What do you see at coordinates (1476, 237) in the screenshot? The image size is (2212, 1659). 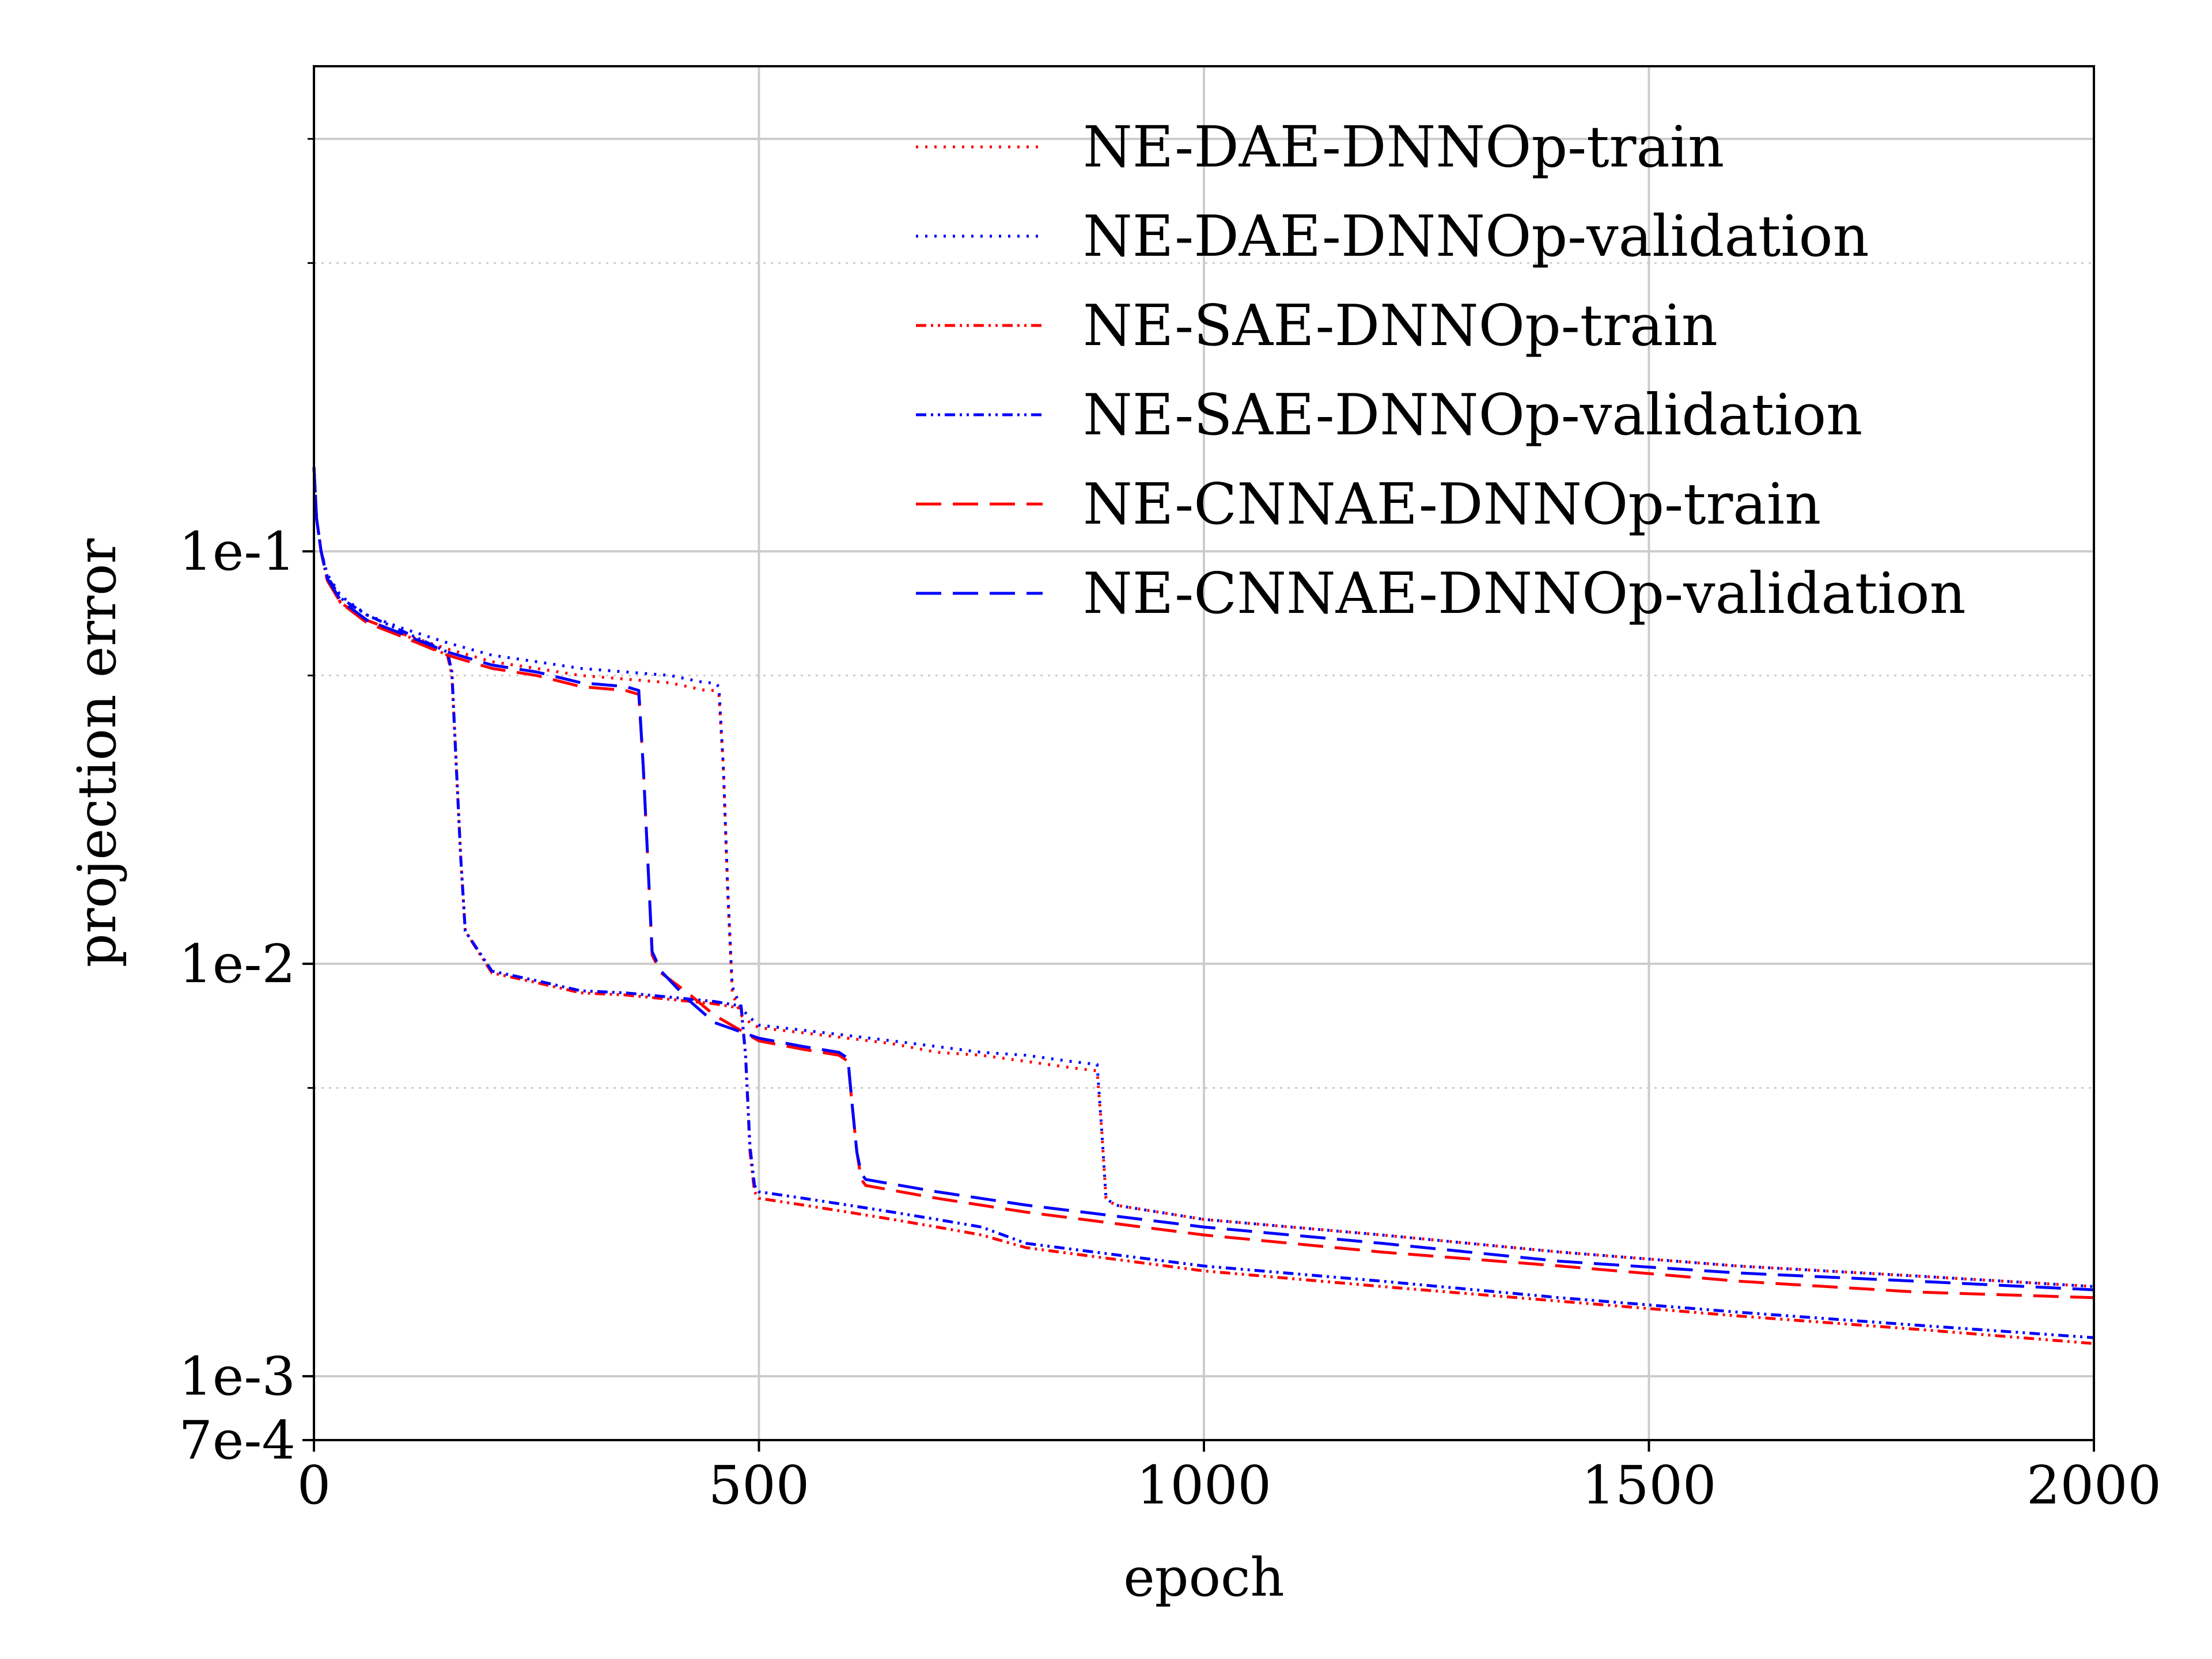 I see `legend-entry-label: NE-DAE-DNNOp-validation` at bounding box center [1476, 237].